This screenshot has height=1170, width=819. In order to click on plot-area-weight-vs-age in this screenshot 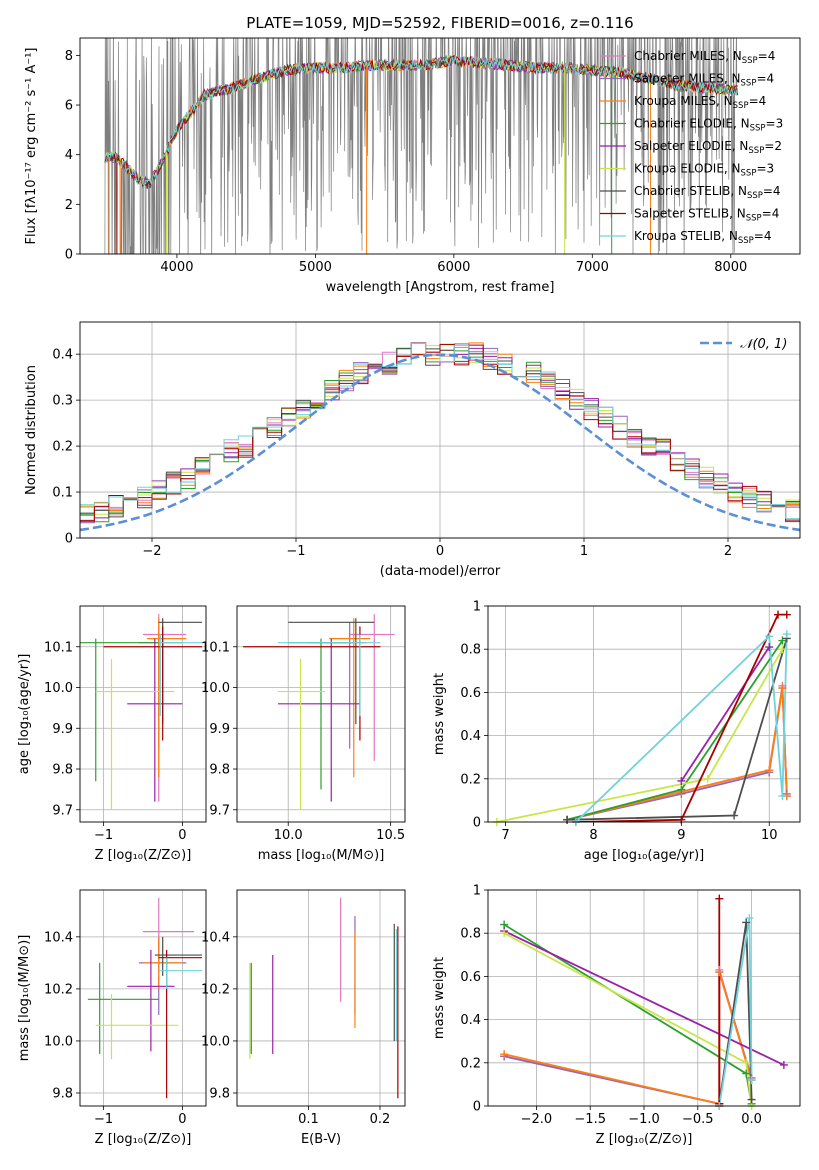, I will do `click(642, 717)`.